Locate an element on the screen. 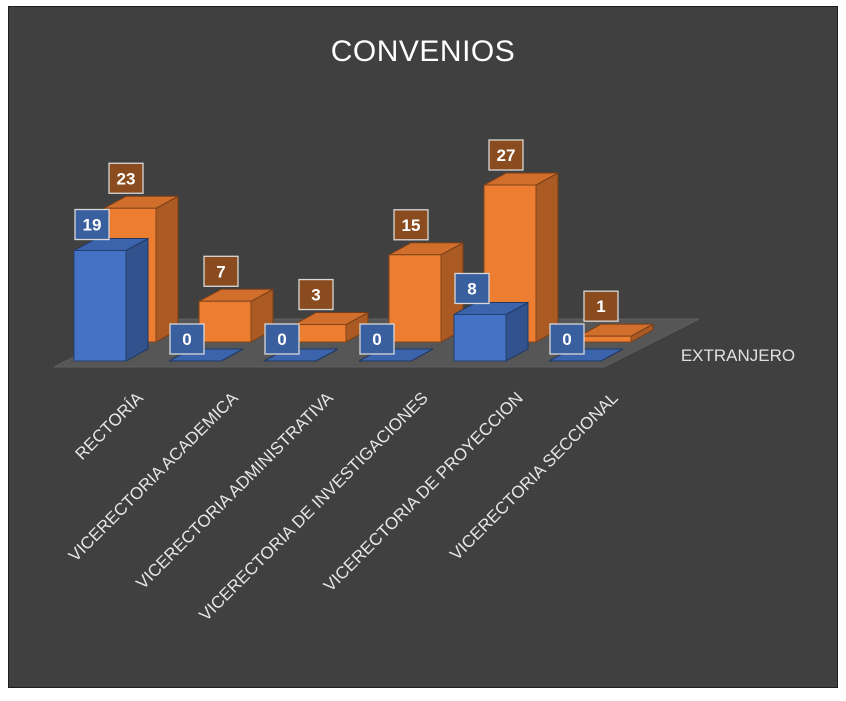 The height and width of the screenshot is (701, 846). data-label-s0-5: 0 is located at coordinates (567, 339).